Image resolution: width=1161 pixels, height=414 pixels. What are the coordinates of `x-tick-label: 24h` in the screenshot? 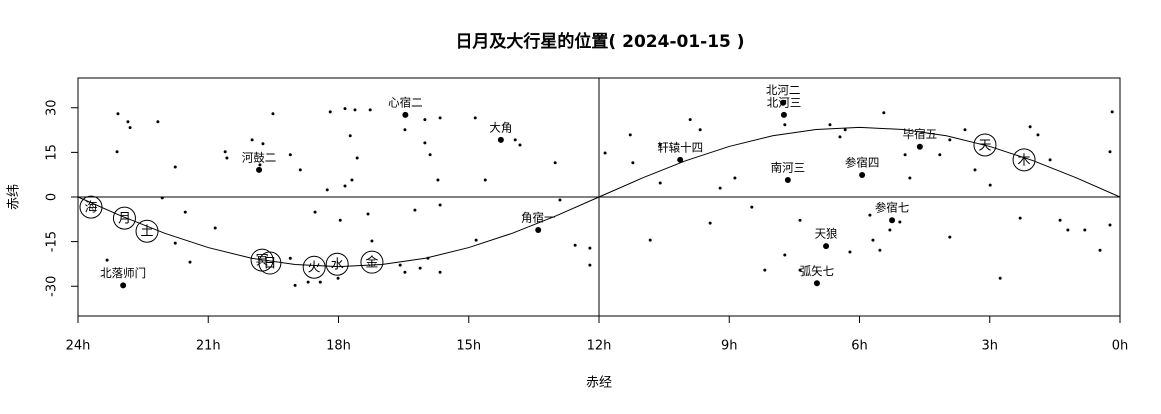 It's located at (78, 346).